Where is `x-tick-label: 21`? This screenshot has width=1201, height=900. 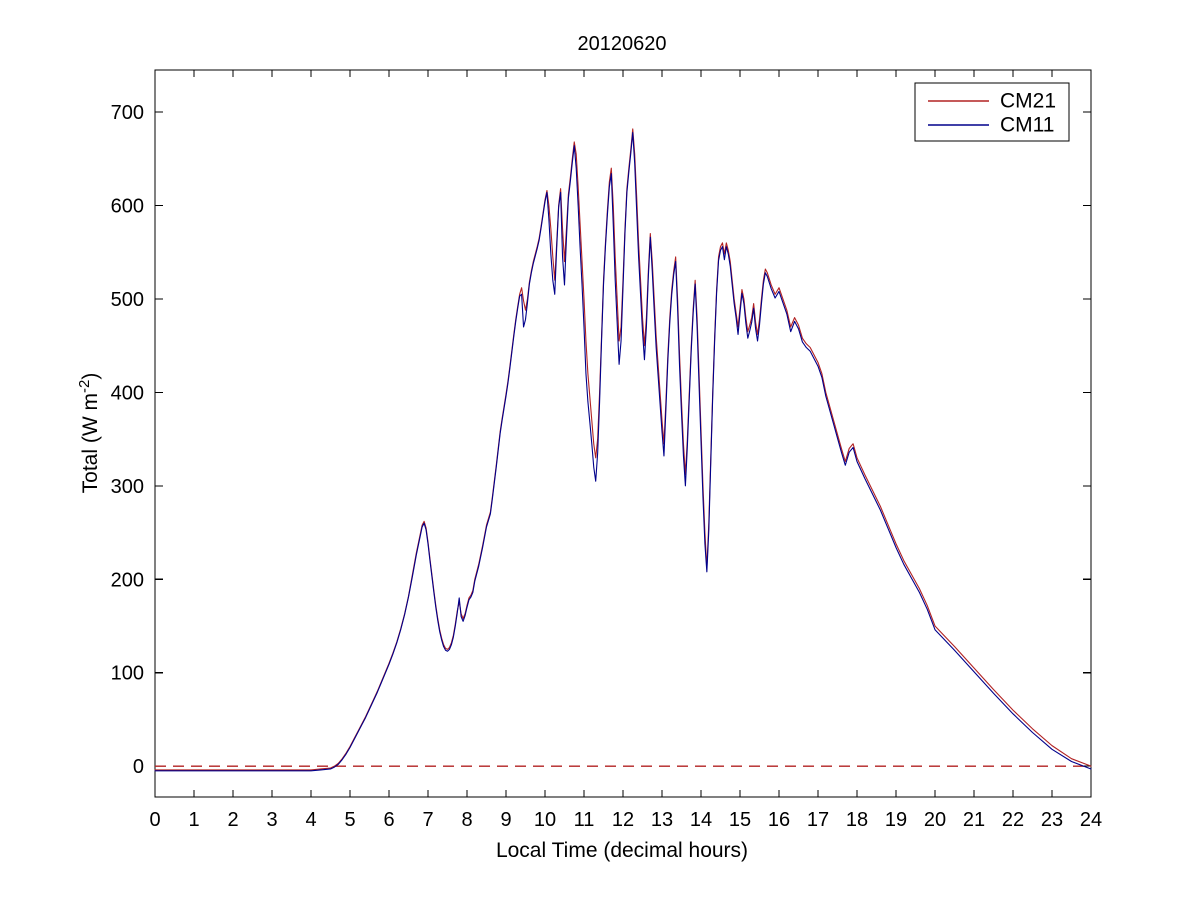 x-tick-label: 21 is located at coordinates (974, 820).